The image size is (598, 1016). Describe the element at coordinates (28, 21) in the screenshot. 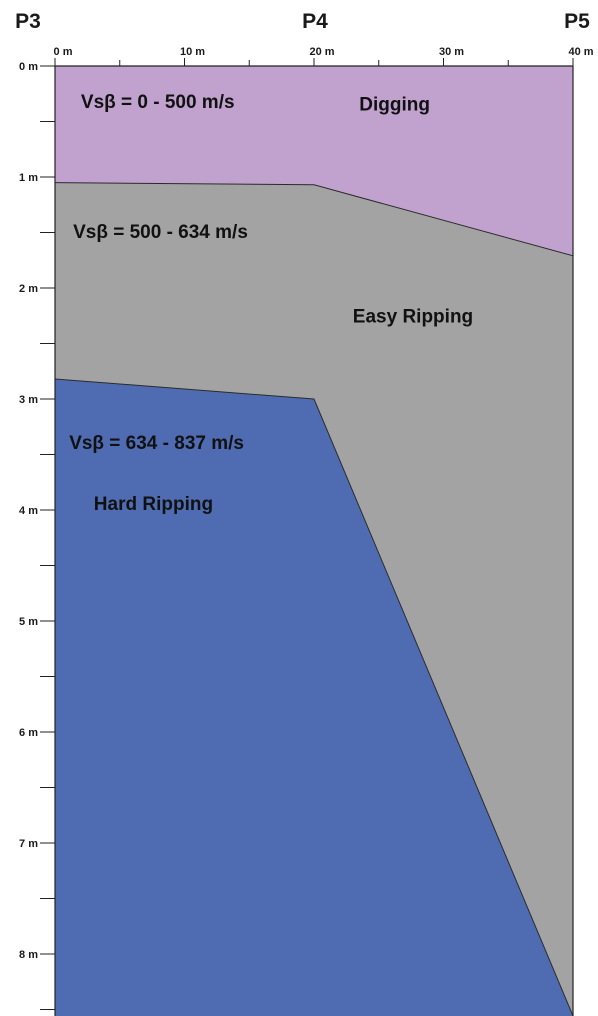

I see `station-label-p3: P3` at that location.